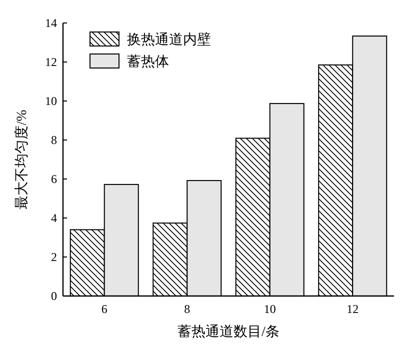 This screenshot has width=413, height=348. What do you see at coordinates (148, 62) in the screenshot?
I see `legend-label: 蓄热体` at bounding box center [148, 62].